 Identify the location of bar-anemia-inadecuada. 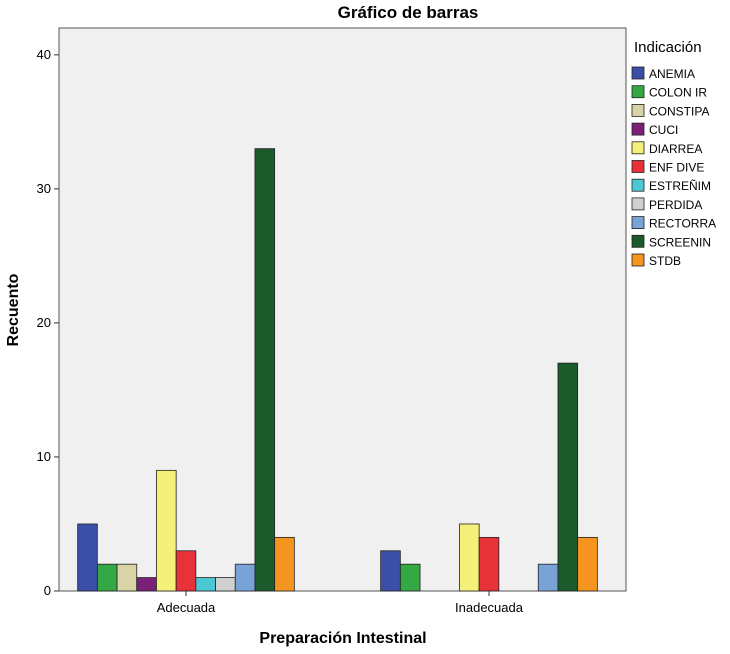
(390, 571).